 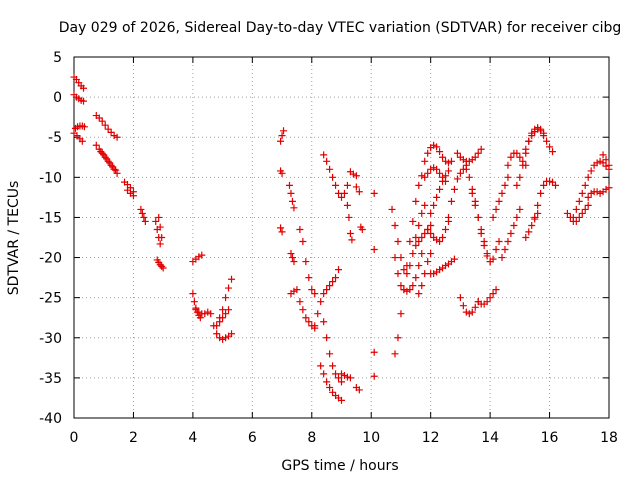 I want to click on y-tick-label: -30, so click(x=50, y=339).